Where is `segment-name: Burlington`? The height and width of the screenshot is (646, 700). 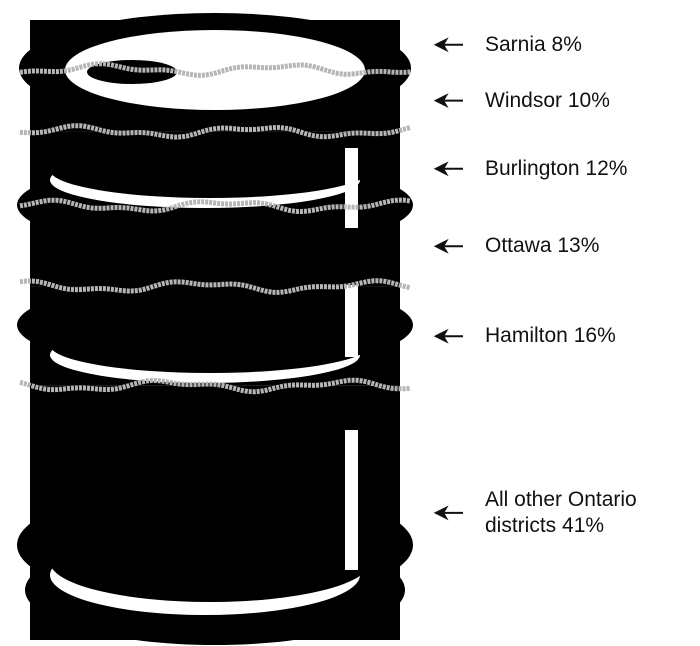
segment-name: Burlington is located at coordinates (532, 168).